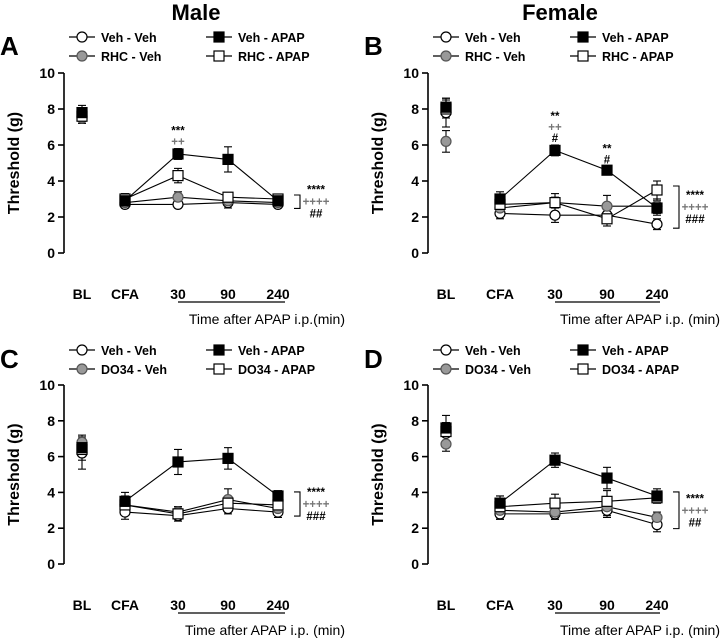 Image resolution: width=720 pixels, height=639 pixels. I want to click on panel-d-point-treat_apap, so click(607, 501).